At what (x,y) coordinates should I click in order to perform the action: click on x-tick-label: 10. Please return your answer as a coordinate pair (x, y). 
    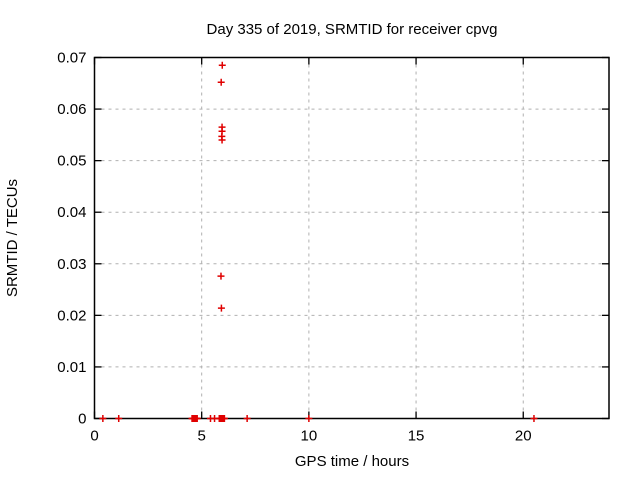
    Looking at the image, I should click on (309, 436).